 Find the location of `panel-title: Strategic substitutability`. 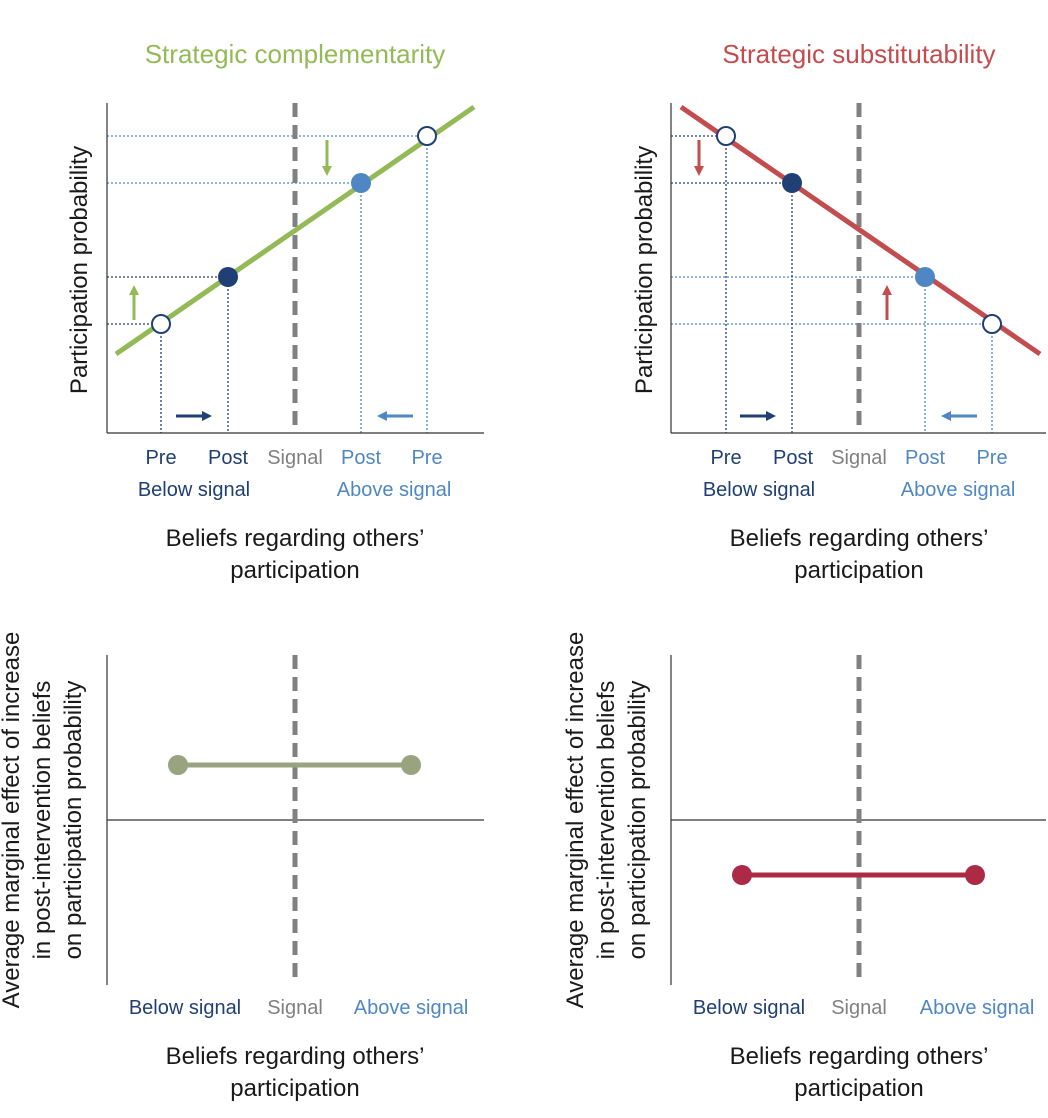

panel-title: Strategic substitutability is located at coordinates (858, 54).